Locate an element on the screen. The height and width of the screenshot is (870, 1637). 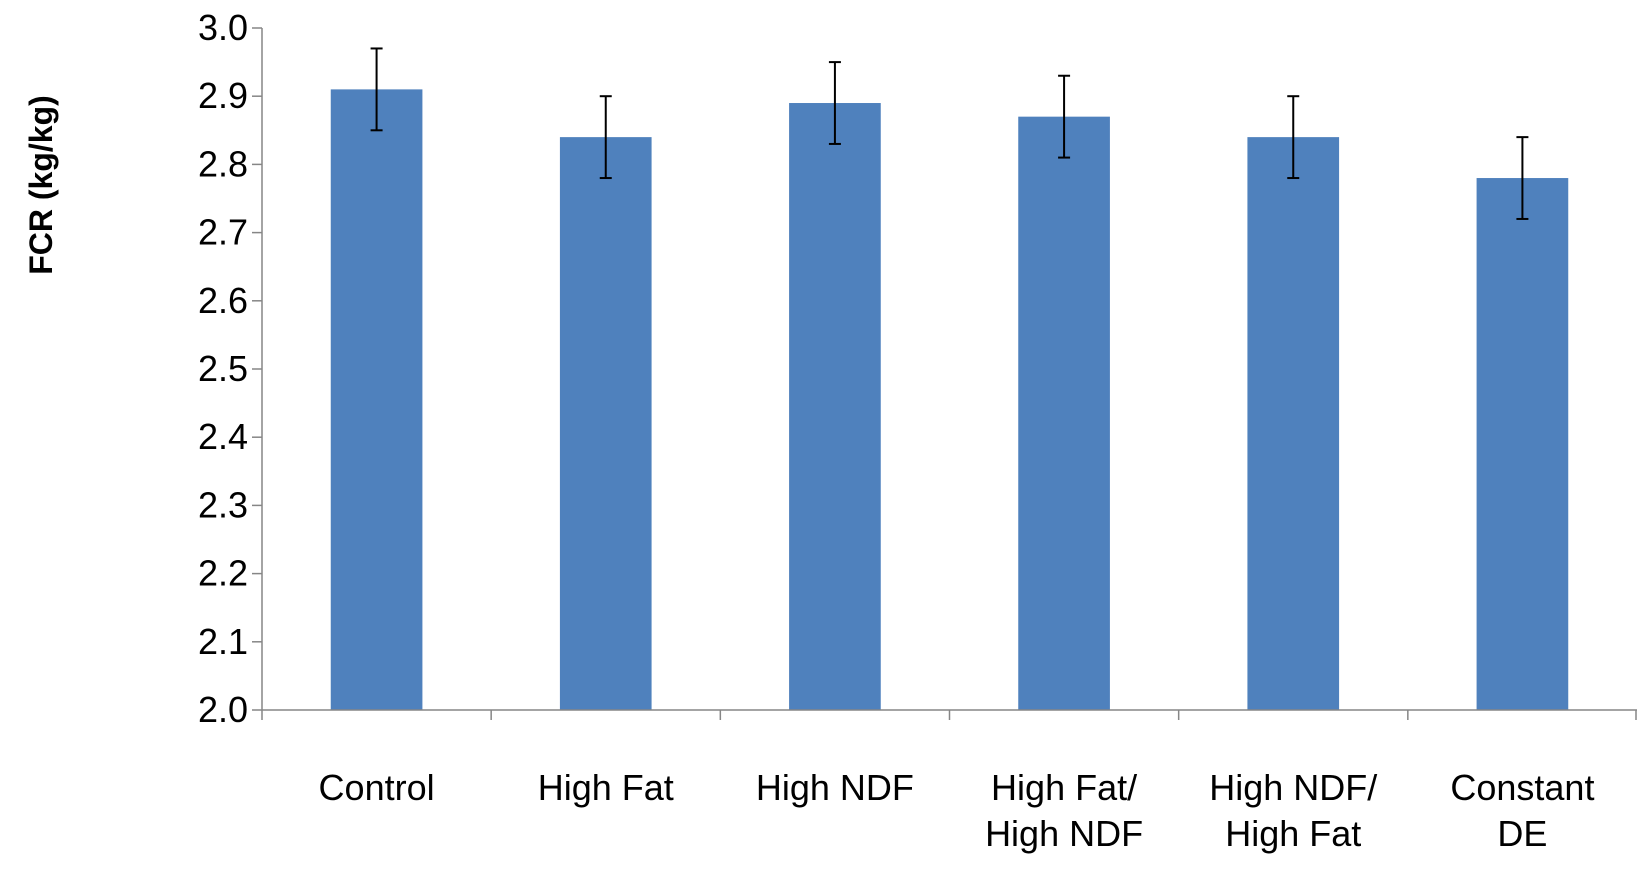
x-category-label: High Fat/High NDF is located at coordinates (1064, 810).